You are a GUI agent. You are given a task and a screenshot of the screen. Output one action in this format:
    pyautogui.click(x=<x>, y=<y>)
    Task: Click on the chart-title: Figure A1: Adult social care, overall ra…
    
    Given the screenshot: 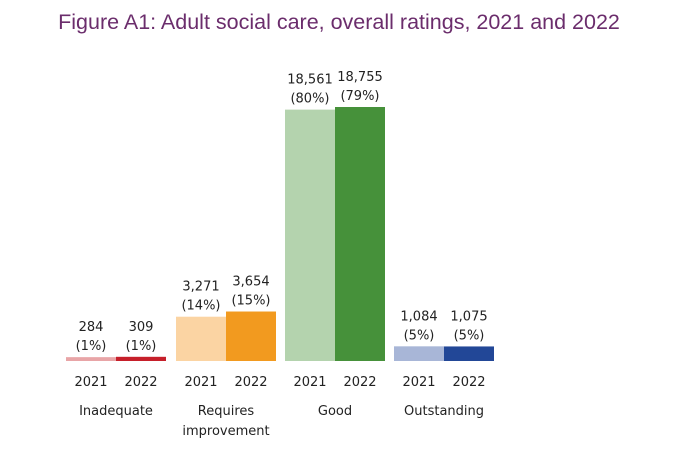 What is the action you would take?
    pyautogui.click(x=339, y=22)
    